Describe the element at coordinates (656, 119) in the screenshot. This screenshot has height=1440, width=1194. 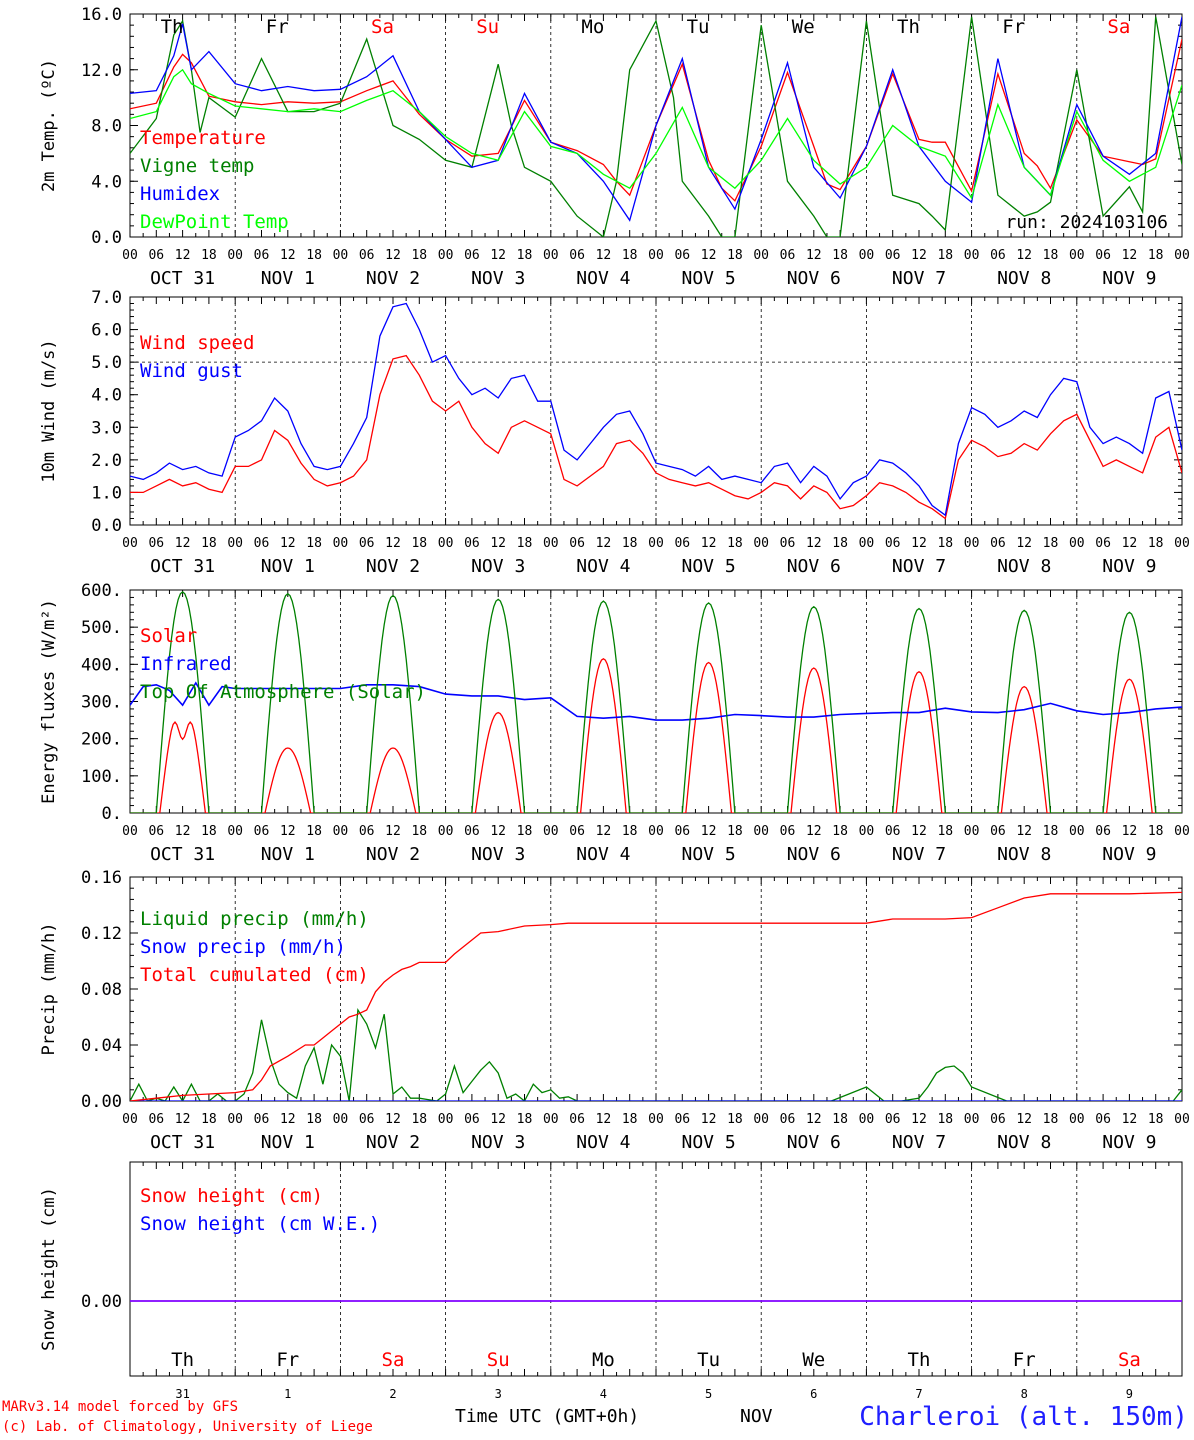
I see `series-line-humidex` at that location.